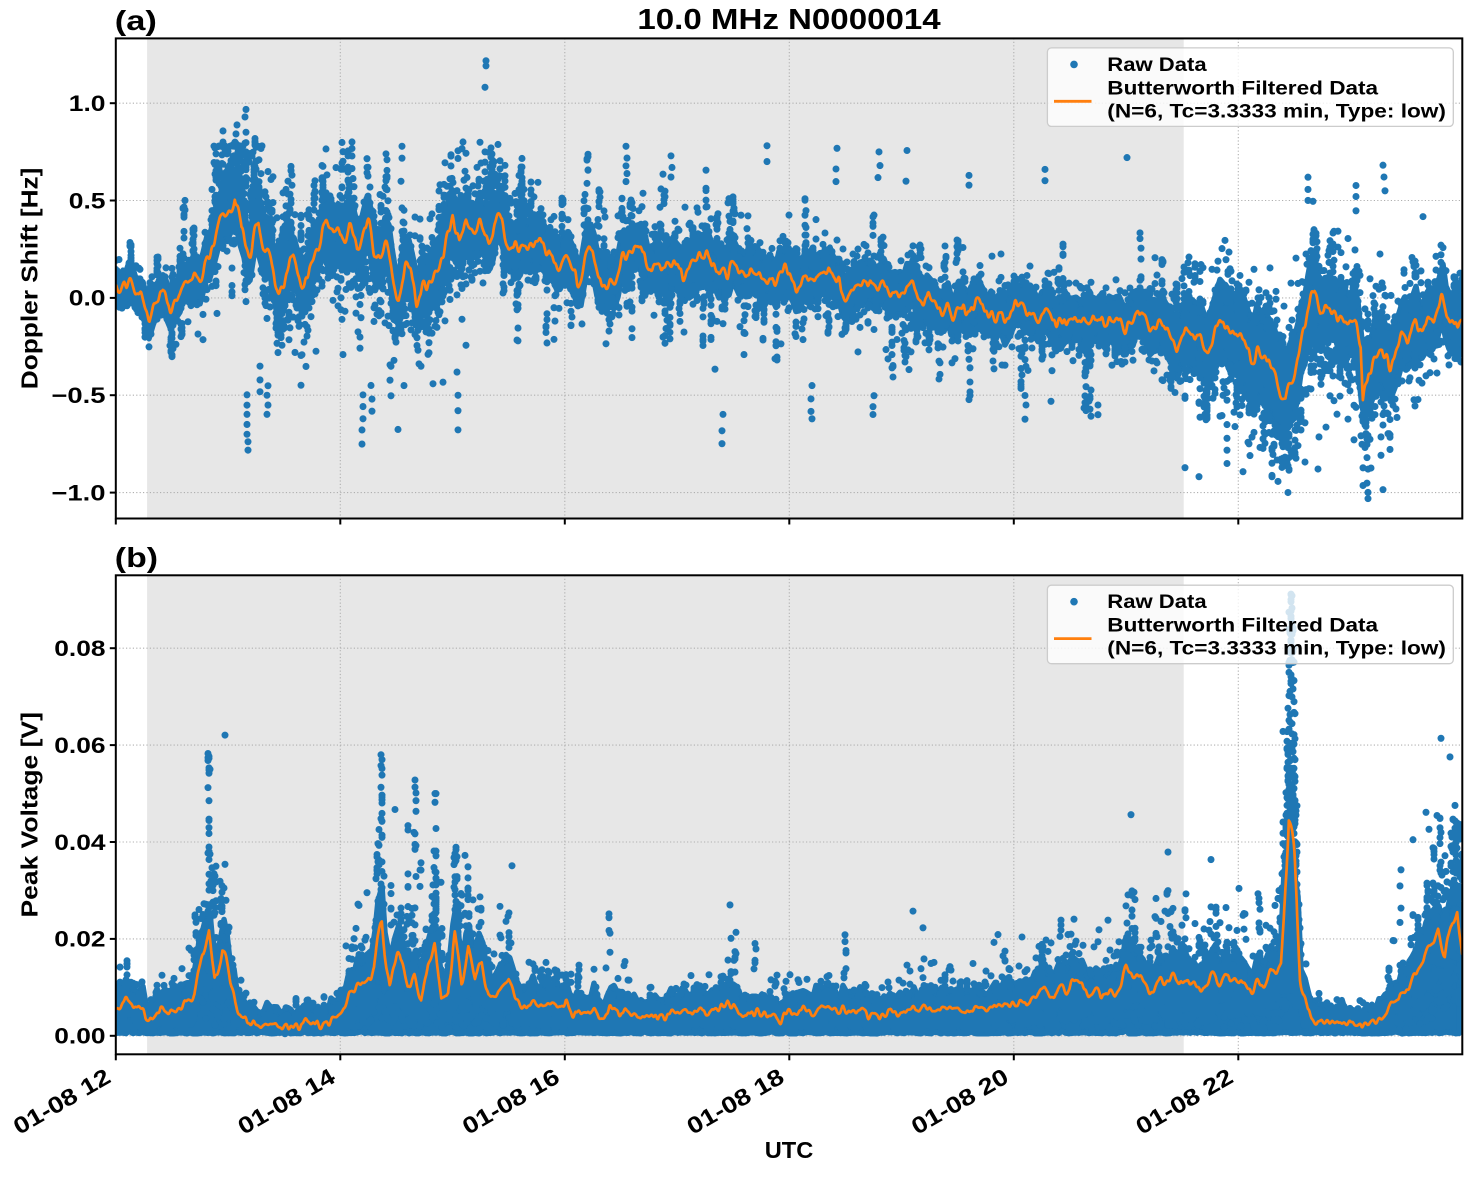  What do you see at coordinates (78, 396) in the screenshot?
I see `svg-text: −0.5` at bounding box center [78, 396].